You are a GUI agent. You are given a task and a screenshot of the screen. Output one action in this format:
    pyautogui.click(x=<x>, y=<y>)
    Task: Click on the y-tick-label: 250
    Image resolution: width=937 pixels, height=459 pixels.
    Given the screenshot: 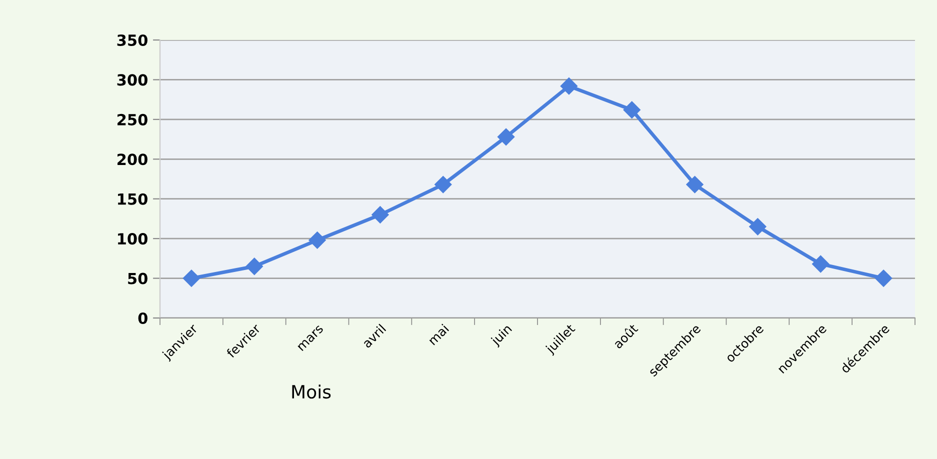 What is the action you would take?
    pyautogui.click(x=133, y=120)
    